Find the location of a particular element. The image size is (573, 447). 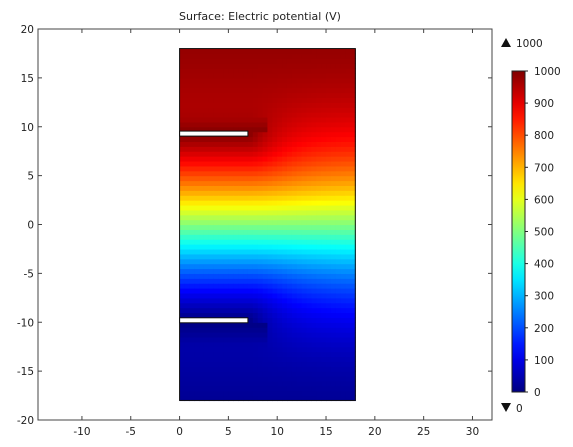

y-tick-label: 5 is located at coordinates (30, 177).